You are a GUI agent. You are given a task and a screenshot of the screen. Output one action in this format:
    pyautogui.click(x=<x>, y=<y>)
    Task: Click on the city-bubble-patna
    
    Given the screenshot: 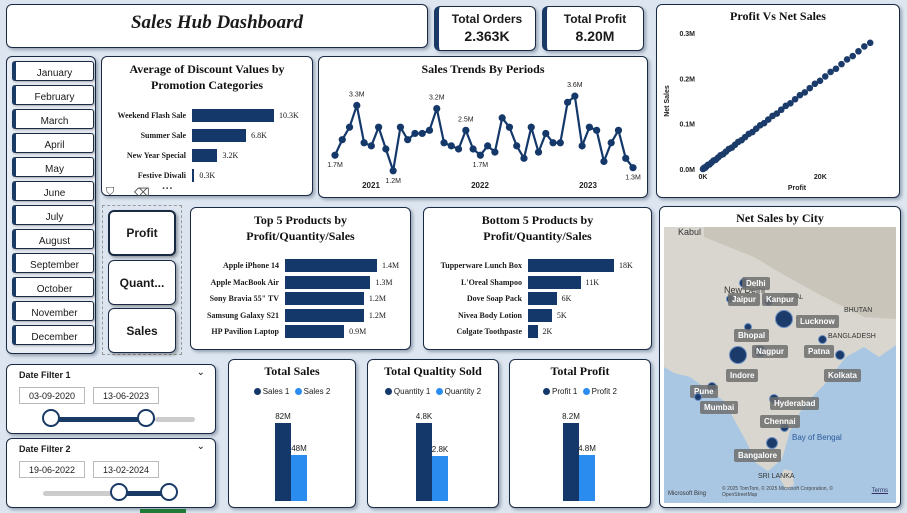 What is the action you would take?
    pyautogui.click(x=822, y=339)
    